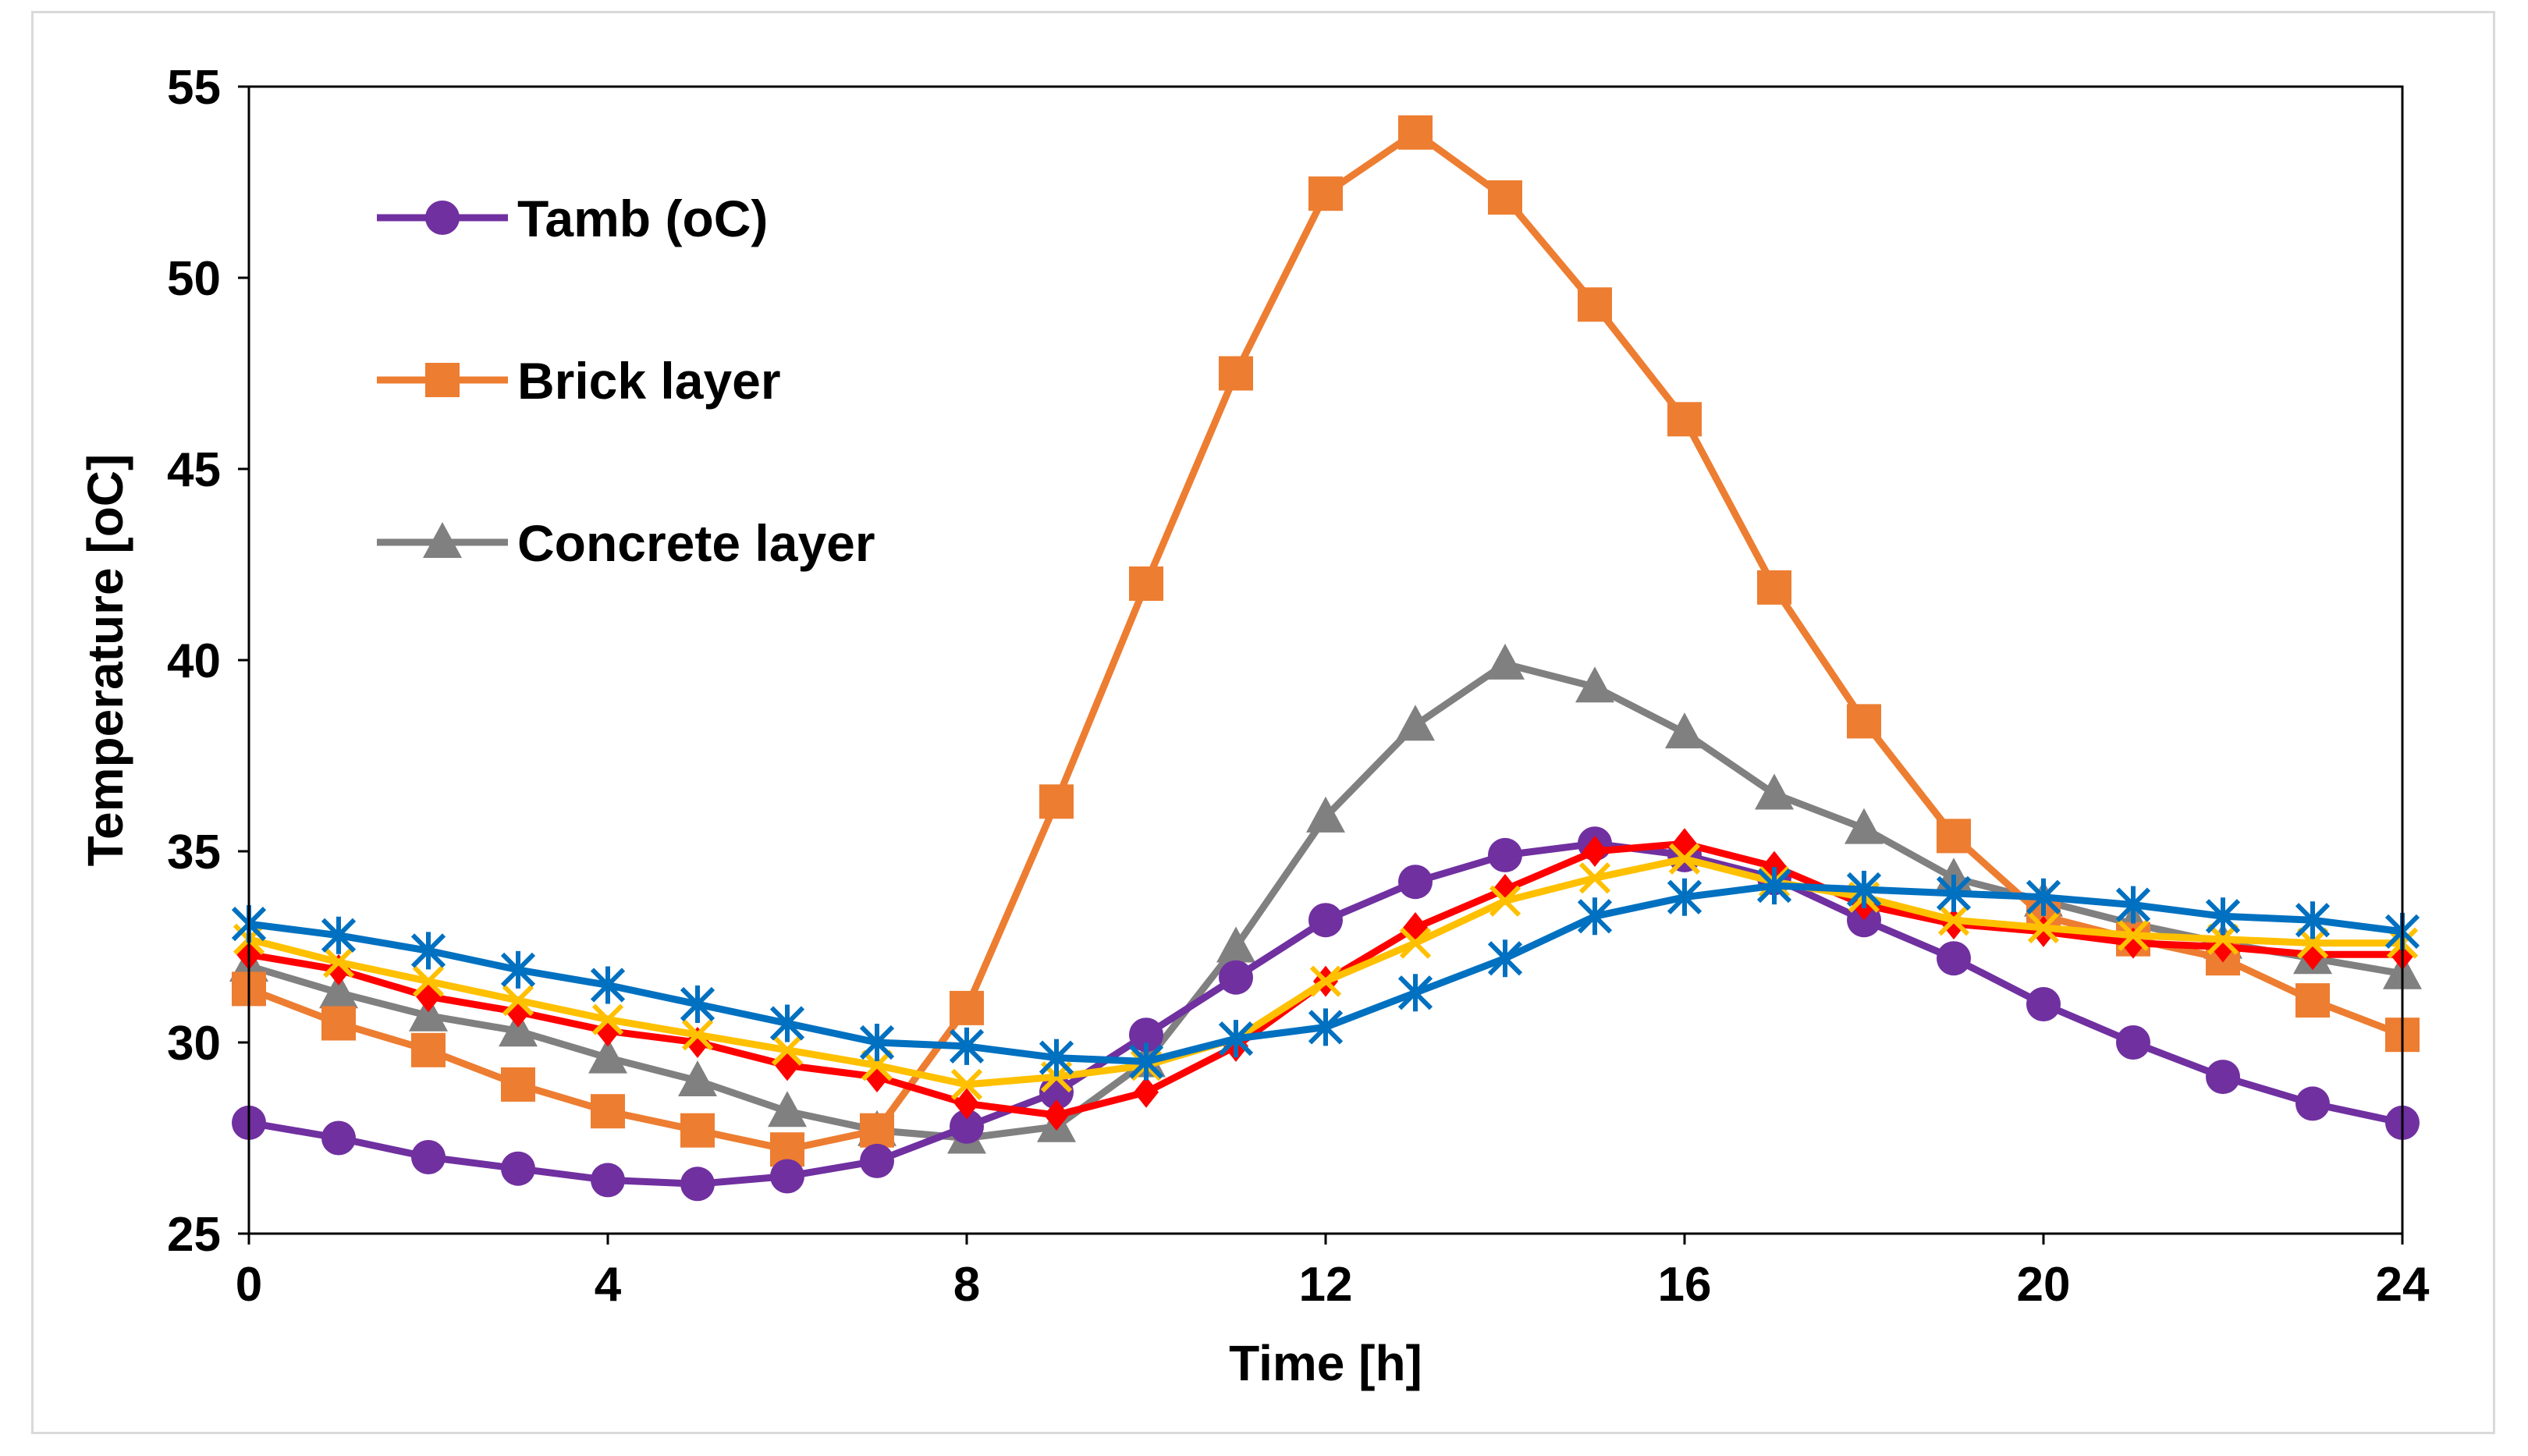 This screenshot has height=1456, width=2528. Describe the element at coordinates (1325, 1363) in the screenshot. I see `x-axis-title: Time [h]` at that location.